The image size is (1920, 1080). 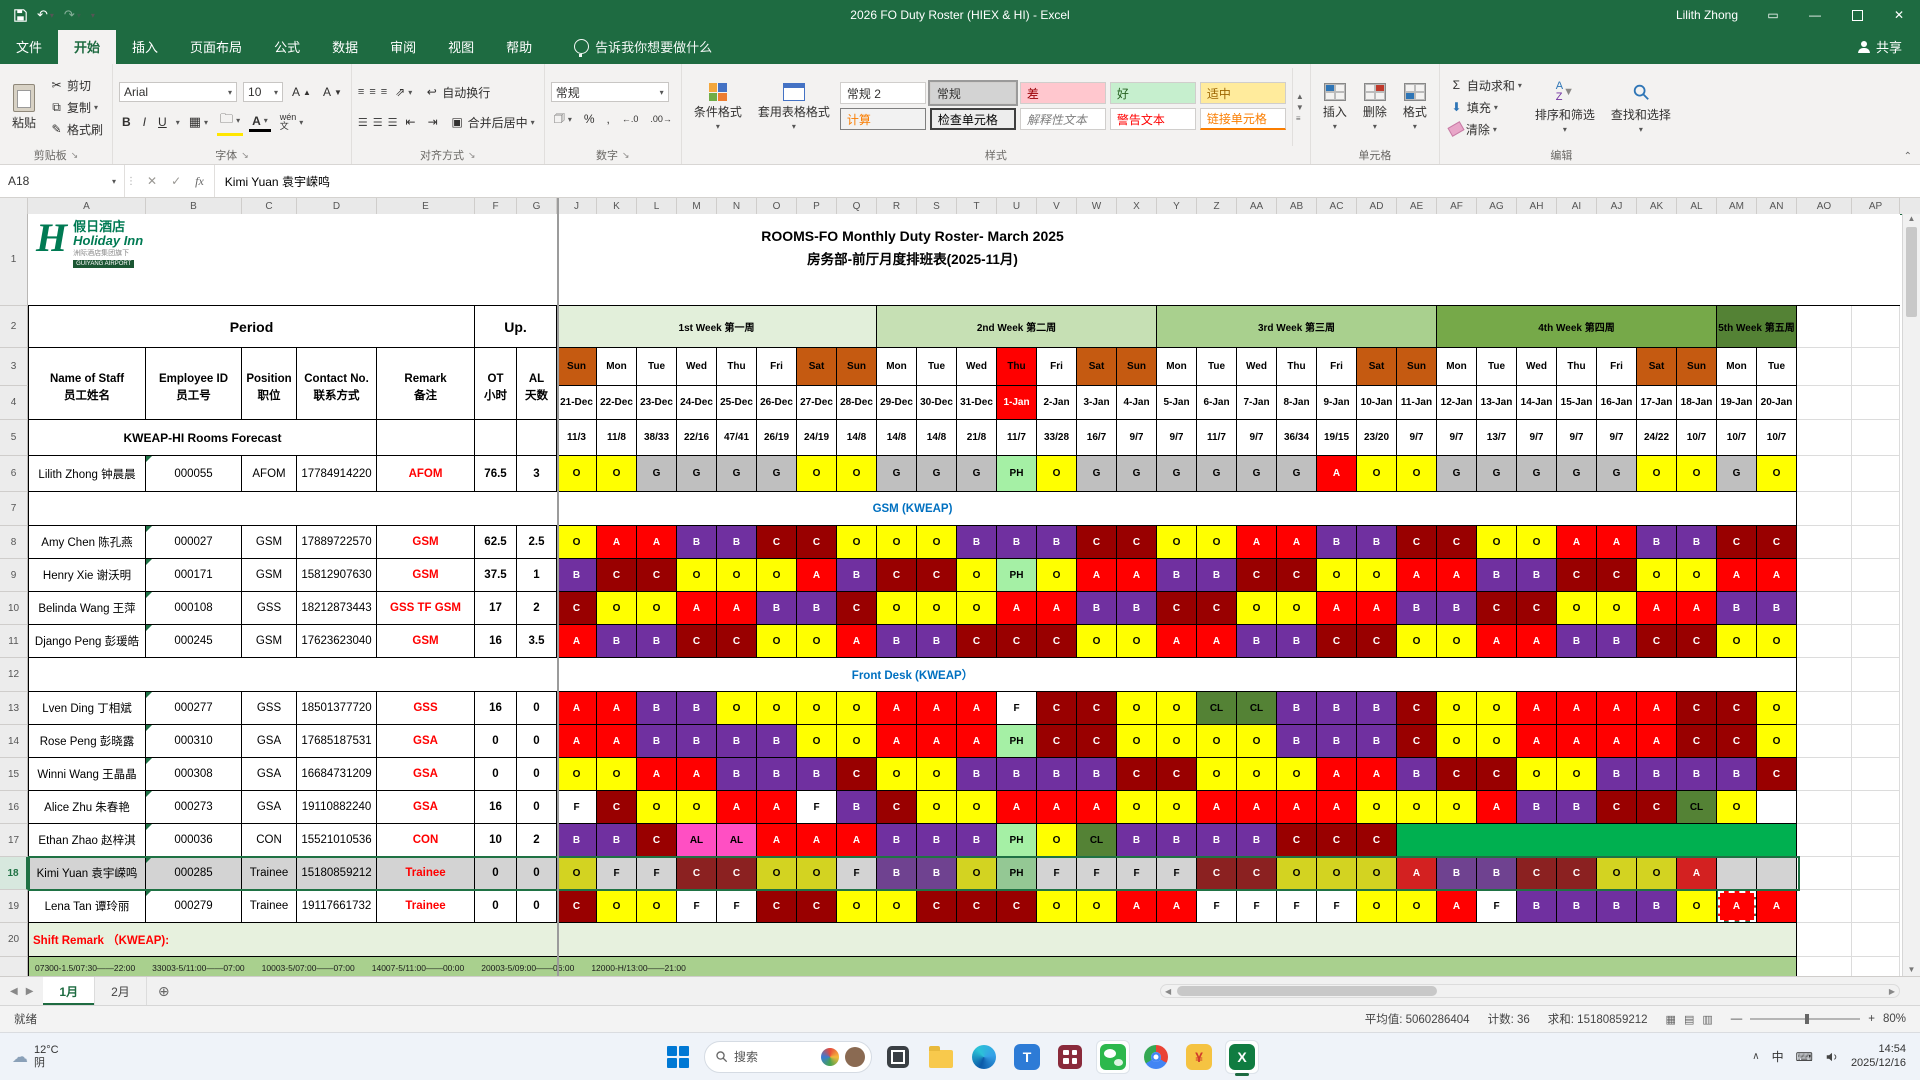 What do you see at coordinates (426, 542) in the screenshot?
I see `remark-cell: GSM` at bounding box center [426, 542].